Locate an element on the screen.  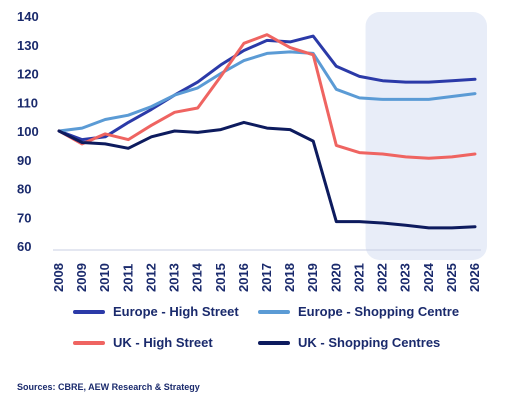
legend-item-europe-shopping-centre: Europe - Shopping Centre is located at coordinates (358, 311).